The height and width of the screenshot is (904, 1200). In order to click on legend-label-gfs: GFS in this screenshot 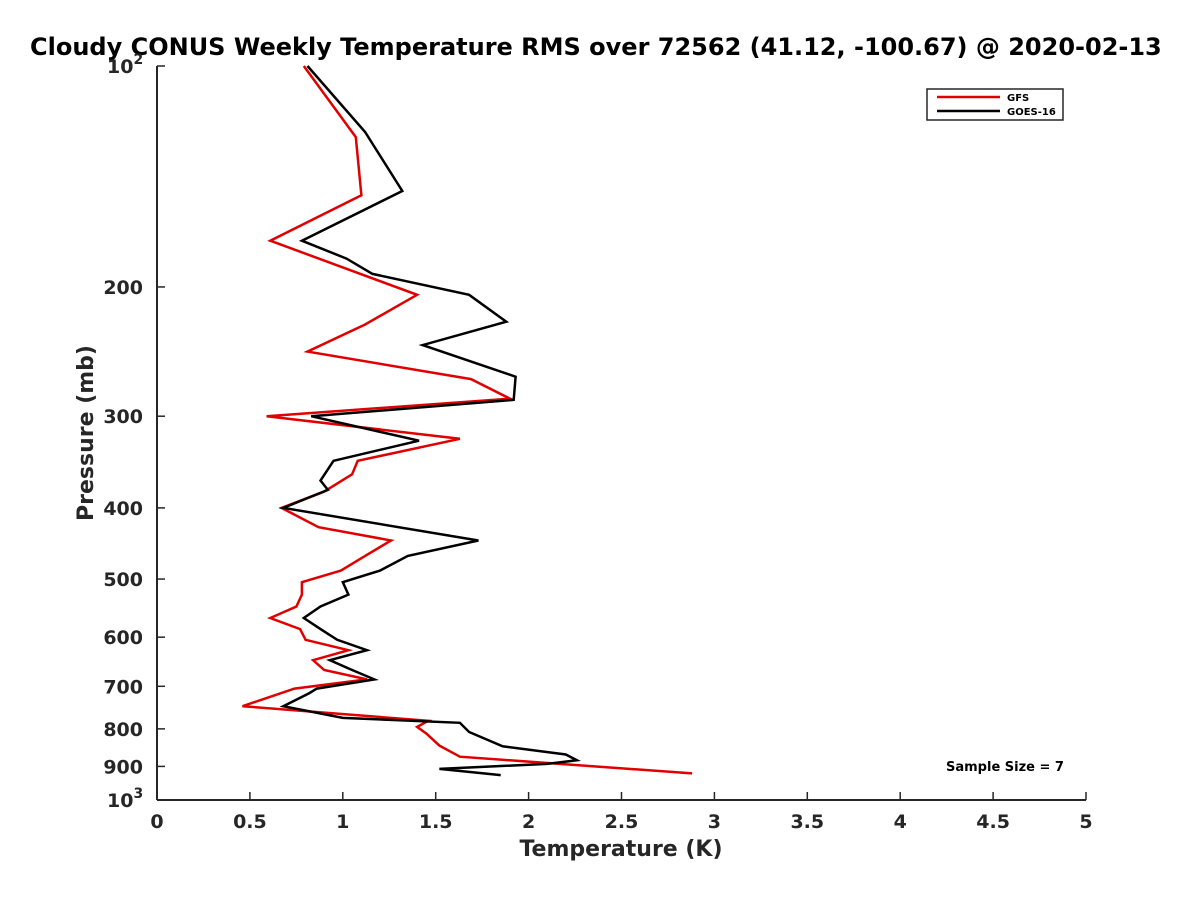, I will do `click(1018, 98)`.